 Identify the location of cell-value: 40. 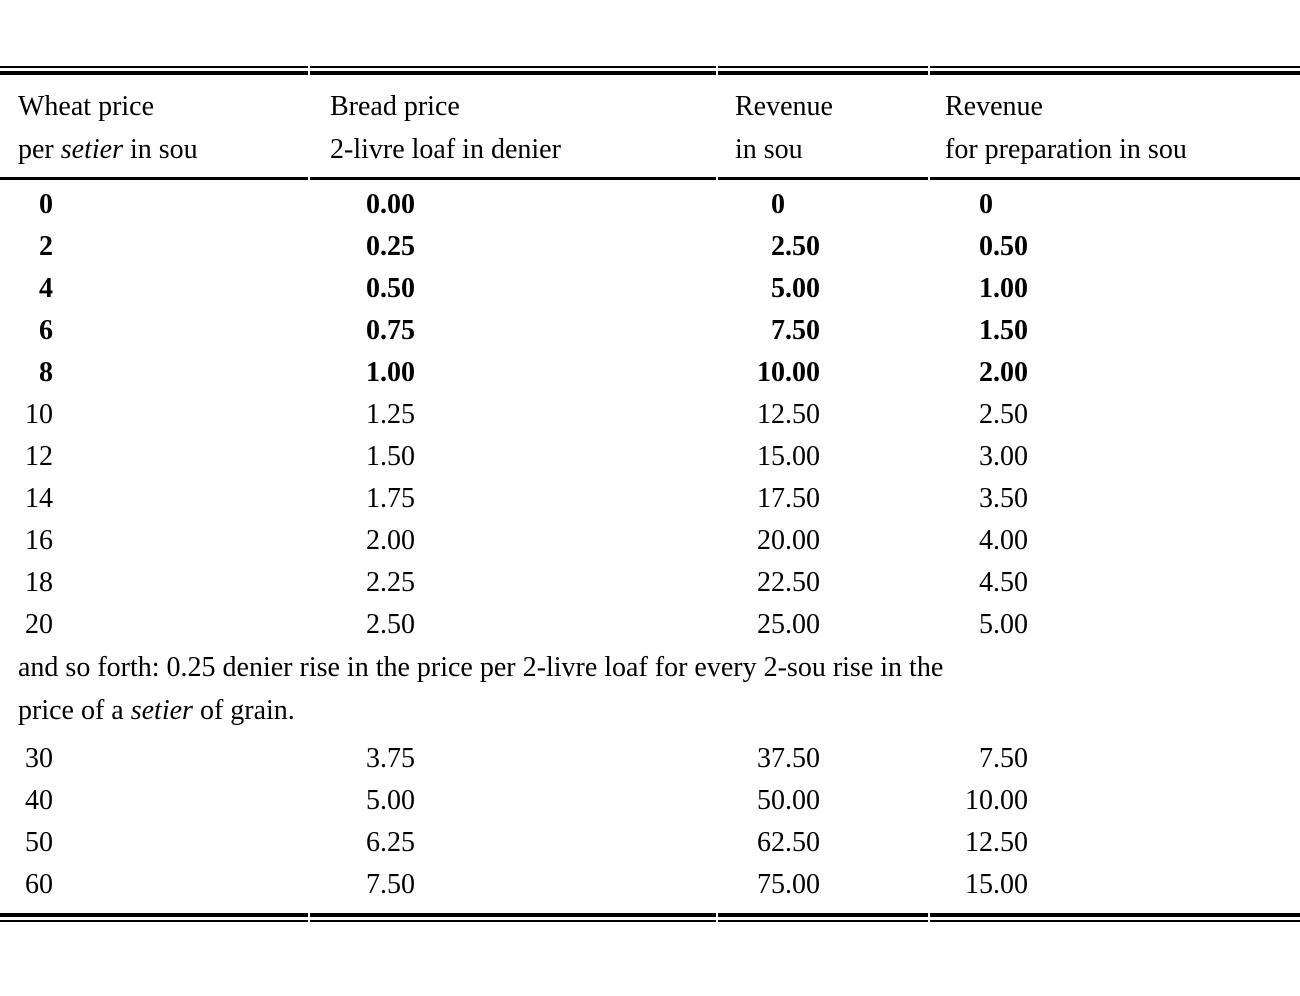
(33, 801).